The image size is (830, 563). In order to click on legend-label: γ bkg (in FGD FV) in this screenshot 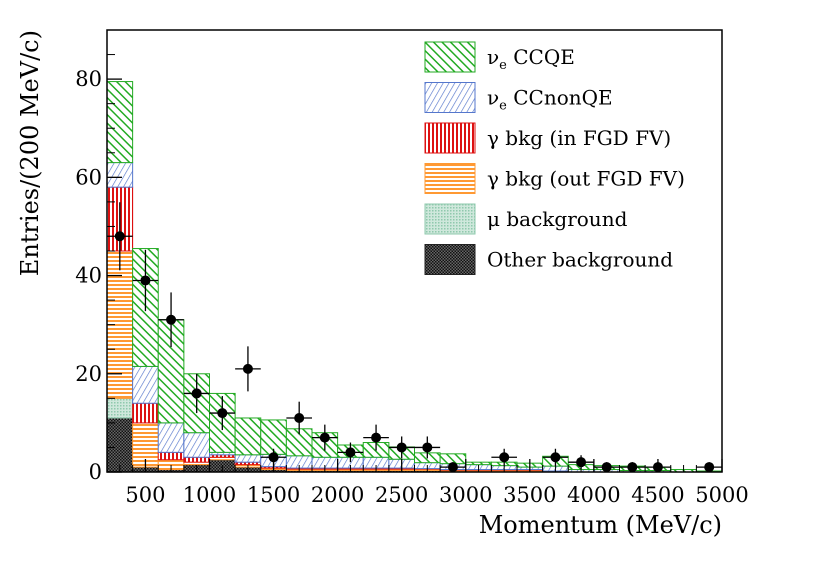, I will do `click(579, 138)`.